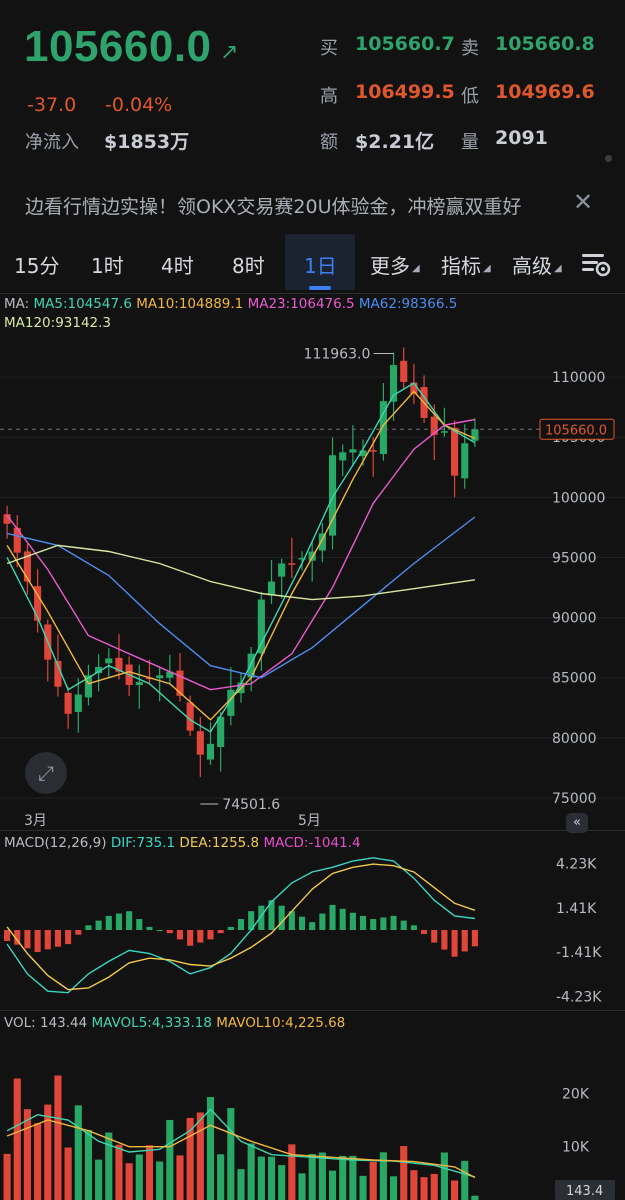 This screenshot has width=625, height=1200. I want to click on scroll-to-latest-icon: «, so click(577, 823).